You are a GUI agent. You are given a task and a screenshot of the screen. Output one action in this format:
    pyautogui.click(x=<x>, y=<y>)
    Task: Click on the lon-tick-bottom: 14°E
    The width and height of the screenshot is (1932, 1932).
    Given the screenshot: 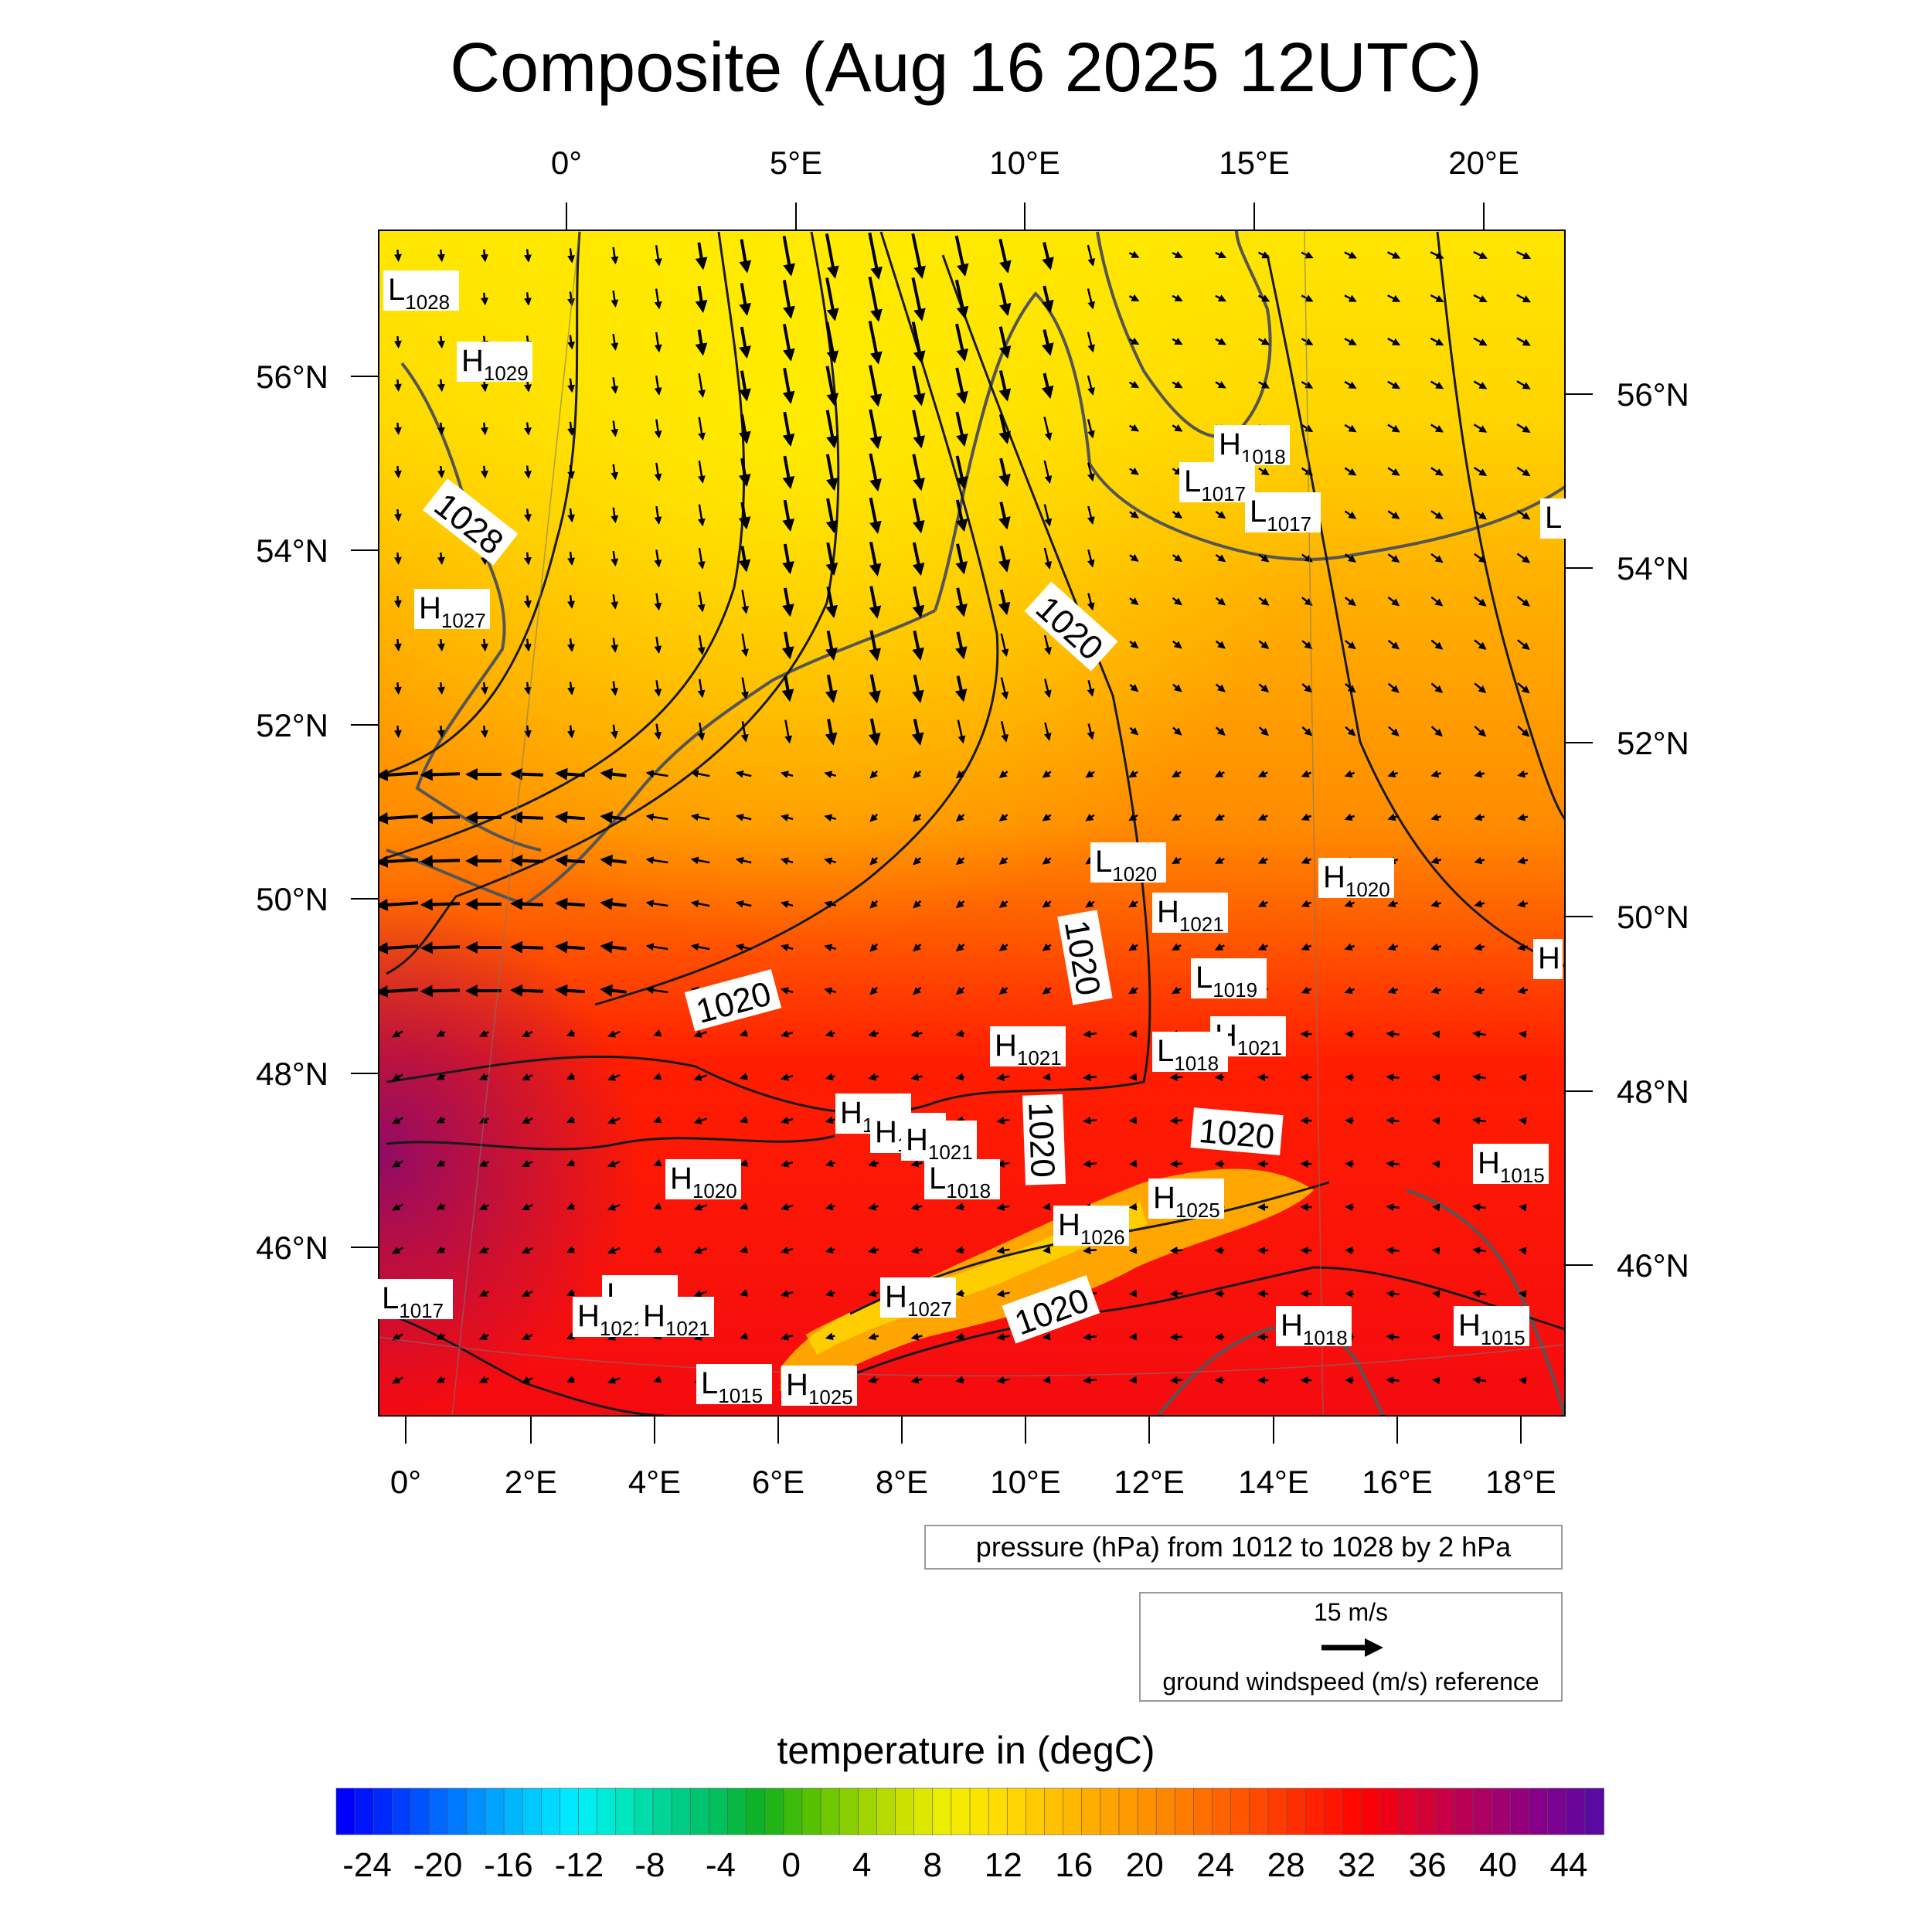 What is the action you would take?
    pyautogui.click(x=1274, y=1482)
    